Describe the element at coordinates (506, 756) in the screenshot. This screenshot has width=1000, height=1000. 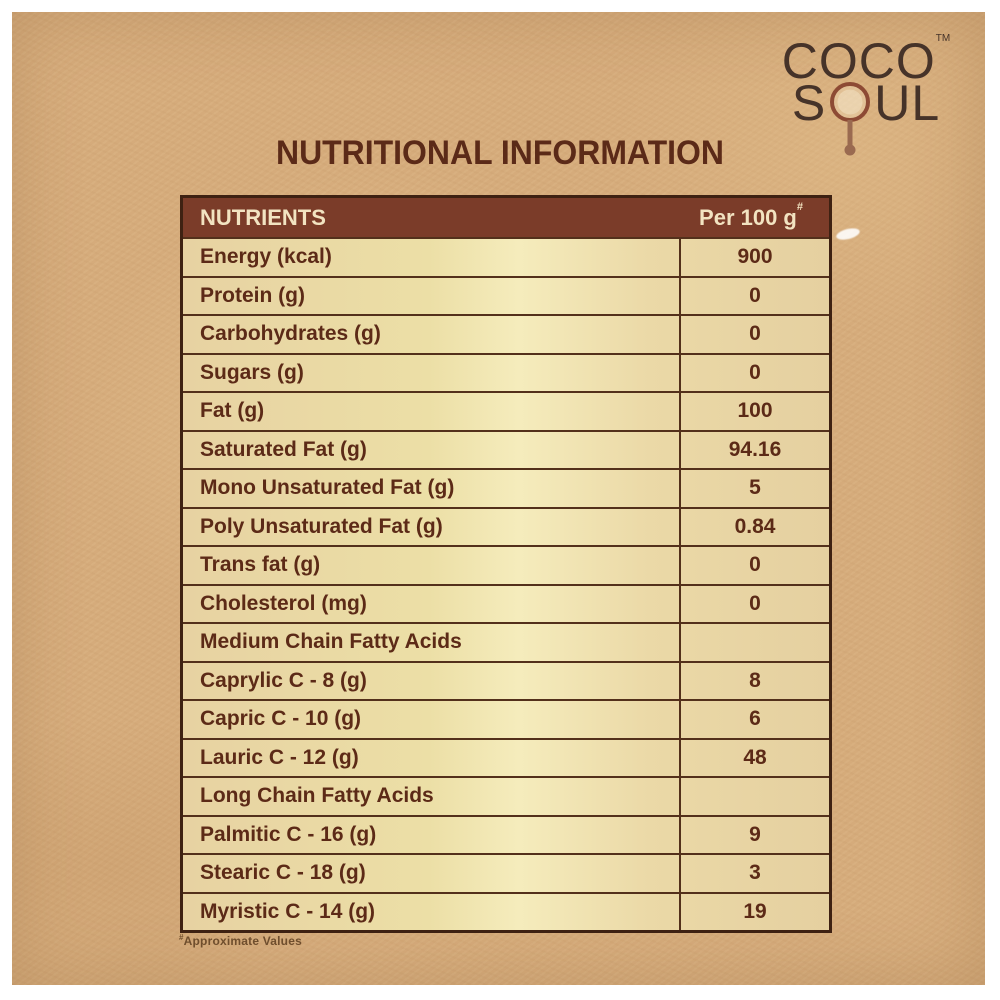
I see `table-row: Lauric C - 12 (g) 48` at that location.